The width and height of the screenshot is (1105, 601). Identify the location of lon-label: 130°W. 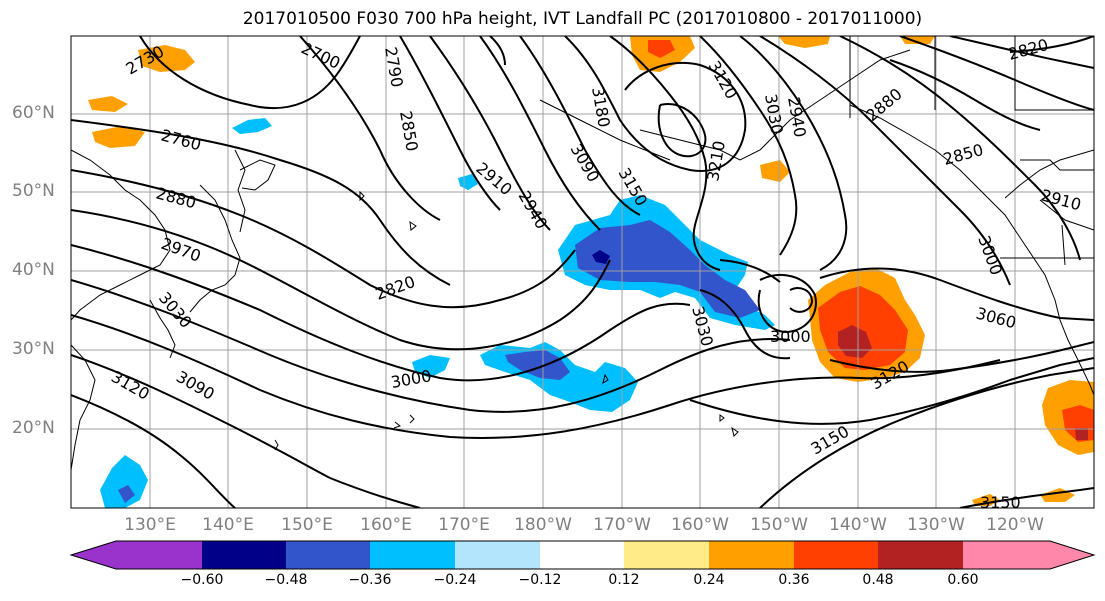
(936, 525).